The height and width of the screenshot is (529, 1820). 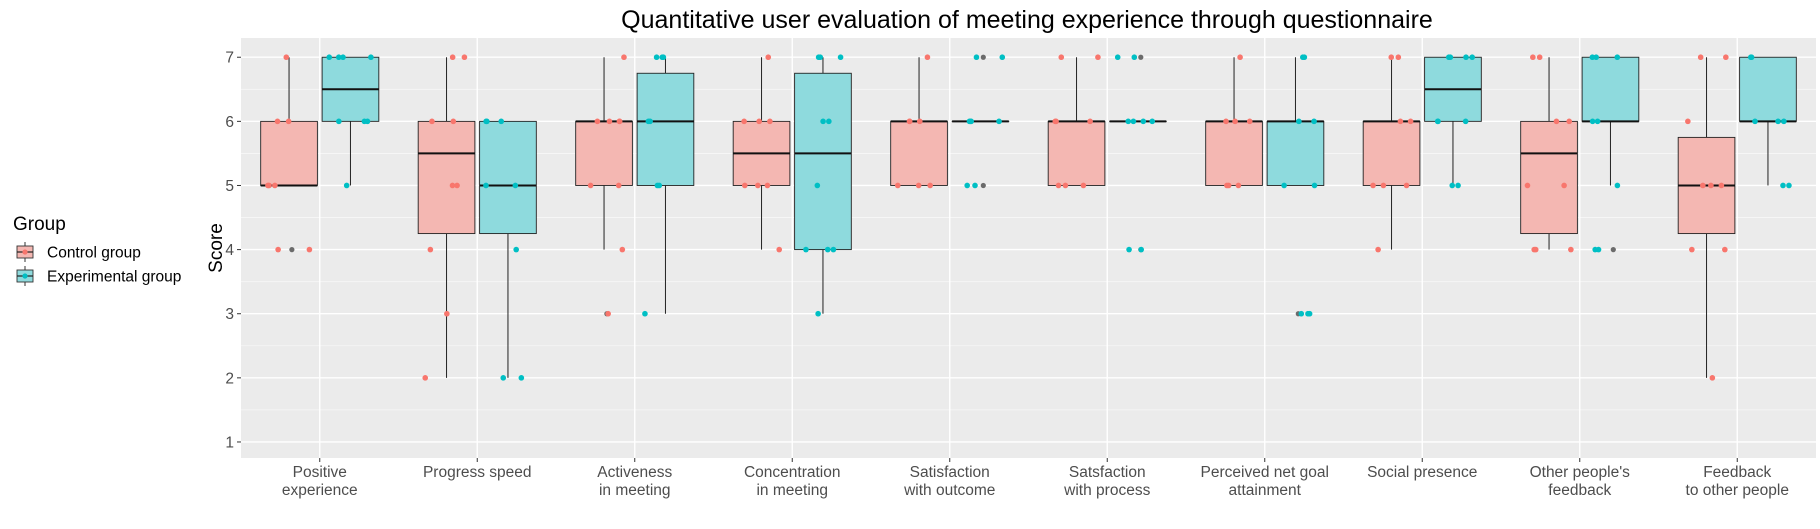 What do you see at coordinates (229, 122) in the screenshot?
I see `y-tick-label: 6` at bounding box center [229, 122].